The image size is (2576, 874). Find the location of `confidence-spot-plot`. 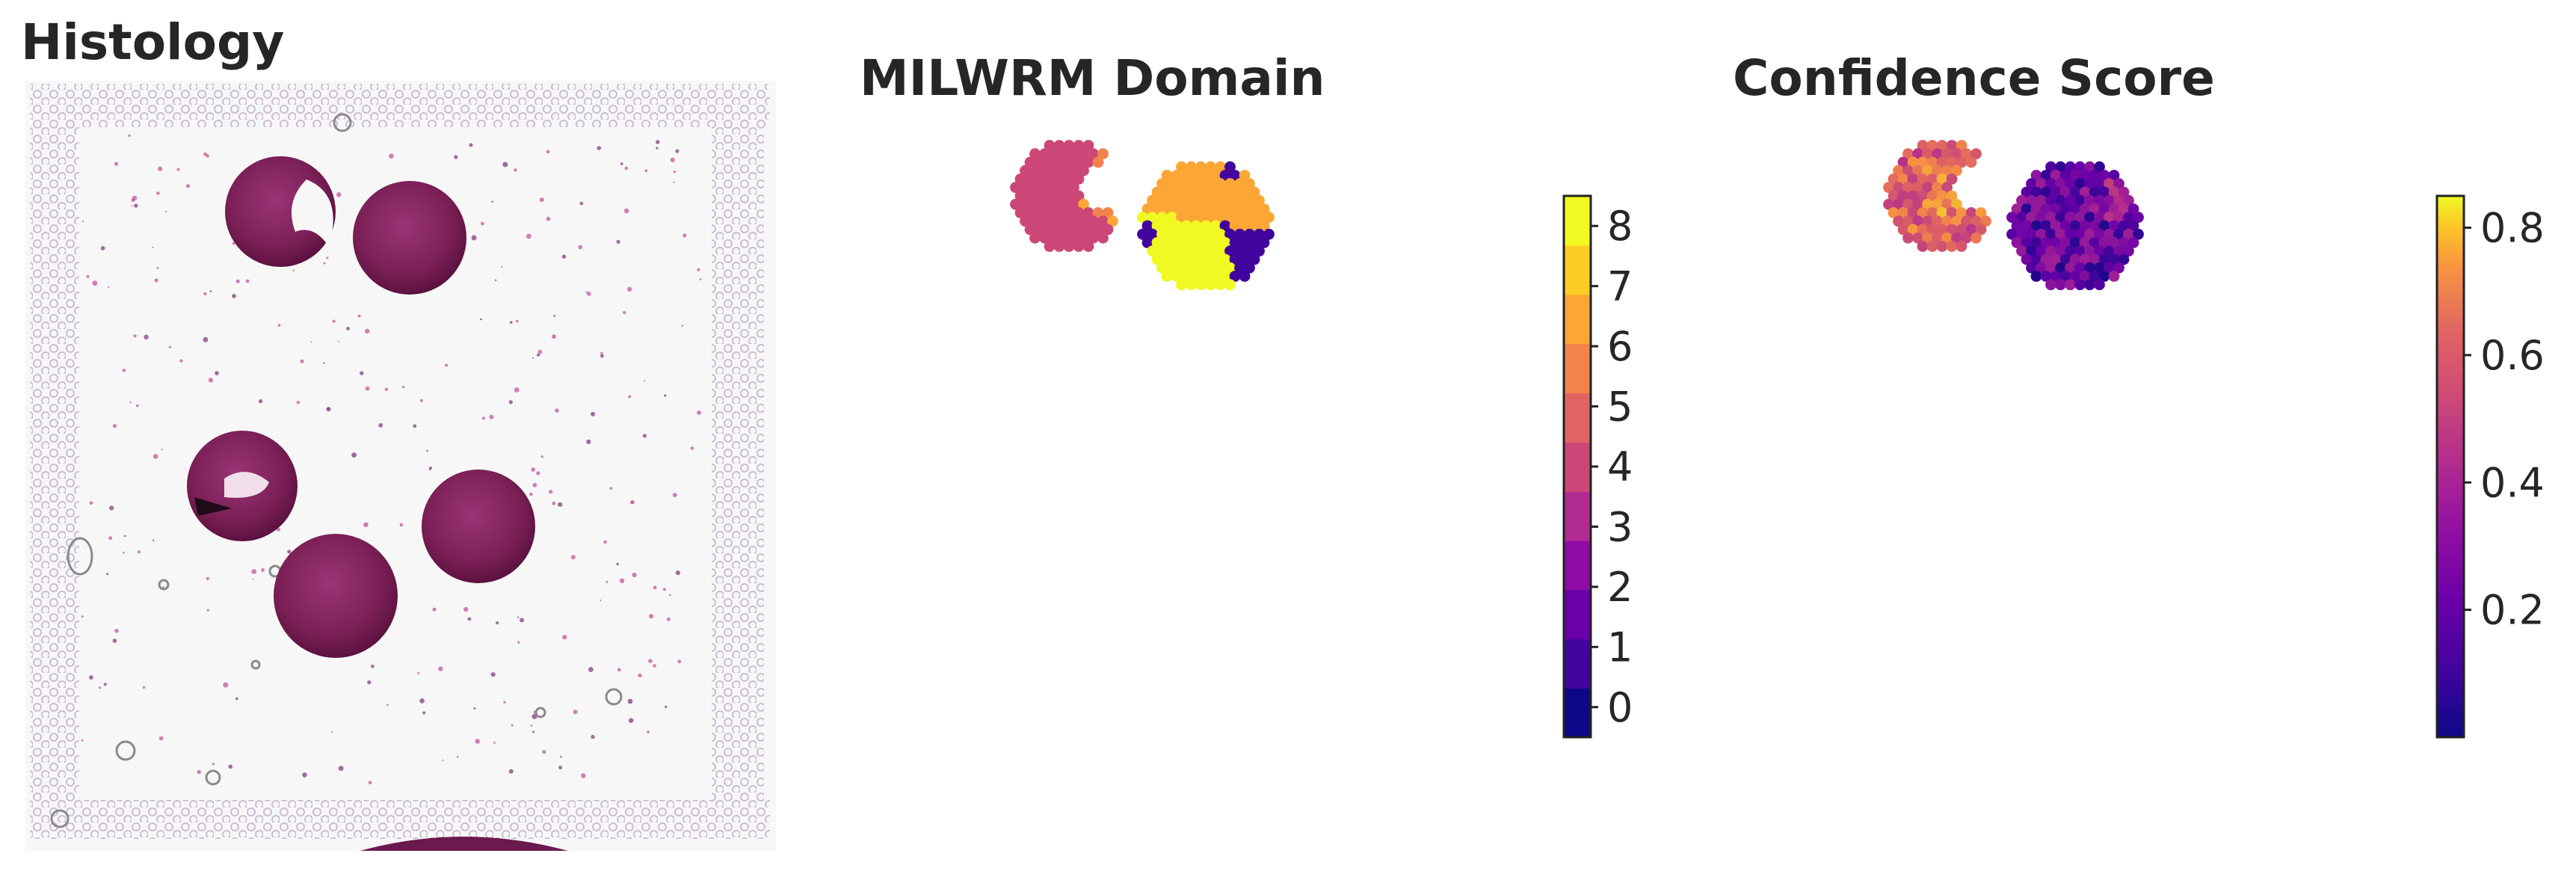

confidence-spot-plot is located at coordinates (2013, 216).